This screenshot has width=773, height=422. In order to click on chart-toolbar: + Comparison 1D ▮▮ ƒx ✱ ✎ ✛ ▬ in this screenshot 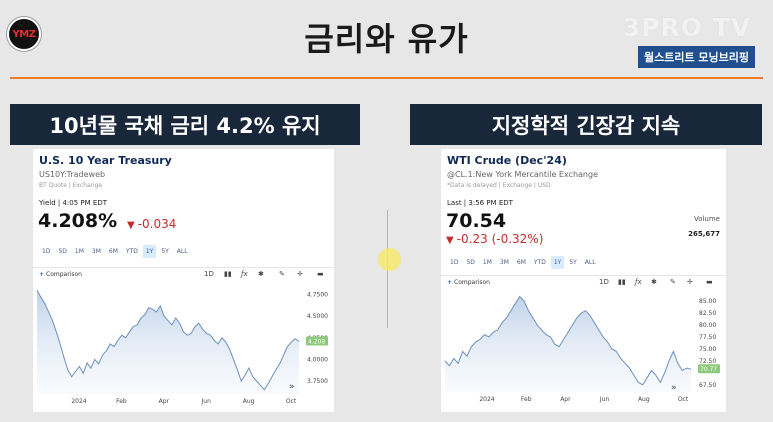, I will do `click(183, 274)`.